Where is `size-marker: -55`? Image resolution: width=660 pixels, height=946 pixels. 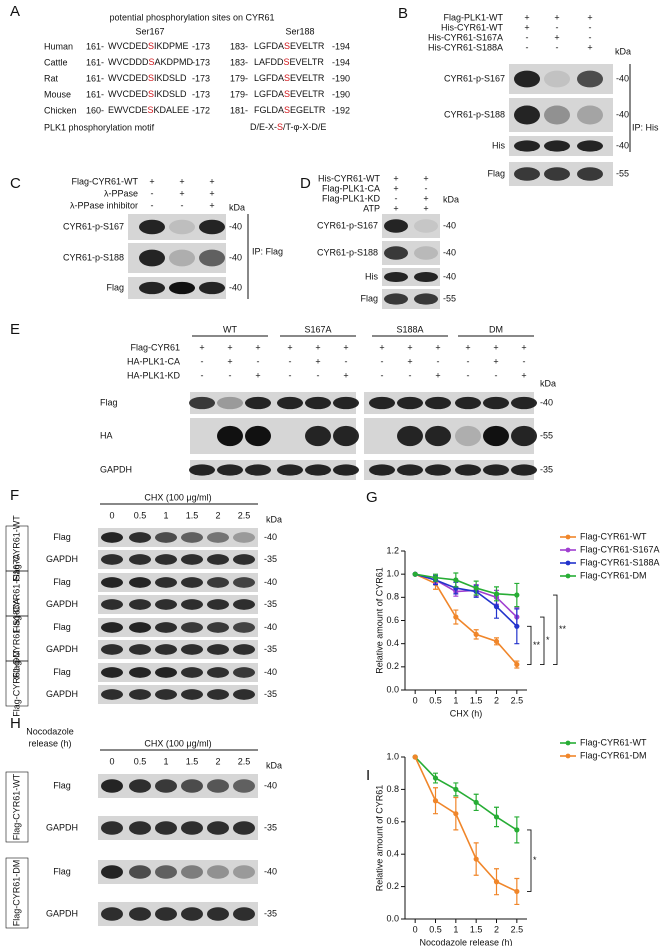
size-marker: -55 is located at coordinates (622, 173).